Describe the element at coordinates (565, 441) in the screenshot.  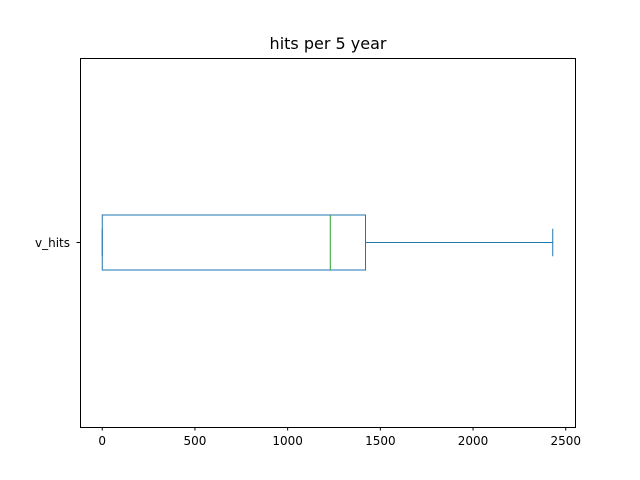
I see `x-tick-label: 2500` at that location.